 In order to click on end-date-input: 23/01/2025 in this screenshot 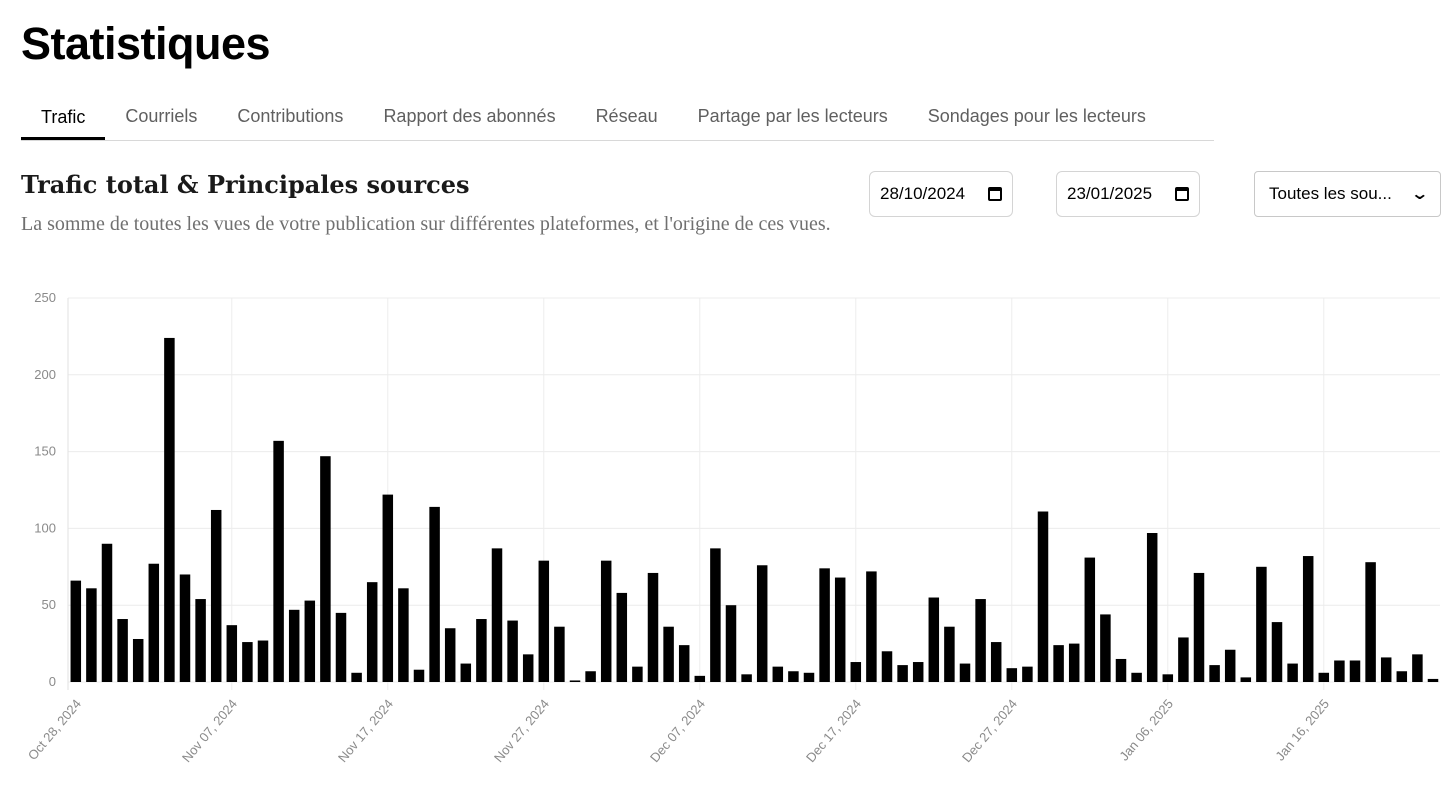, I will do `click(1128, 194)`.